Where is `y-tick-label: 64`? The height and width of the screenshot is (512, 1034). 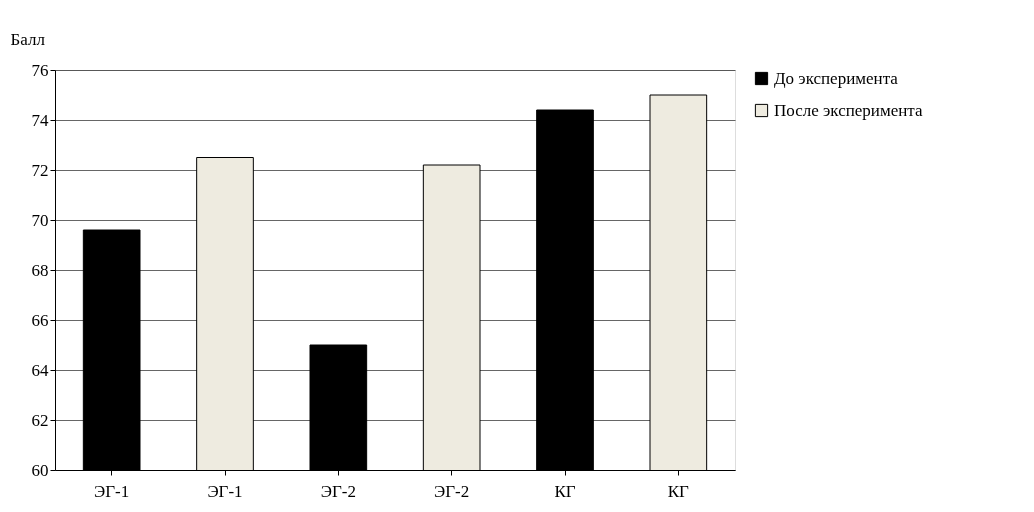 y-tick-label: 64 is located at coordinates (40, 370).